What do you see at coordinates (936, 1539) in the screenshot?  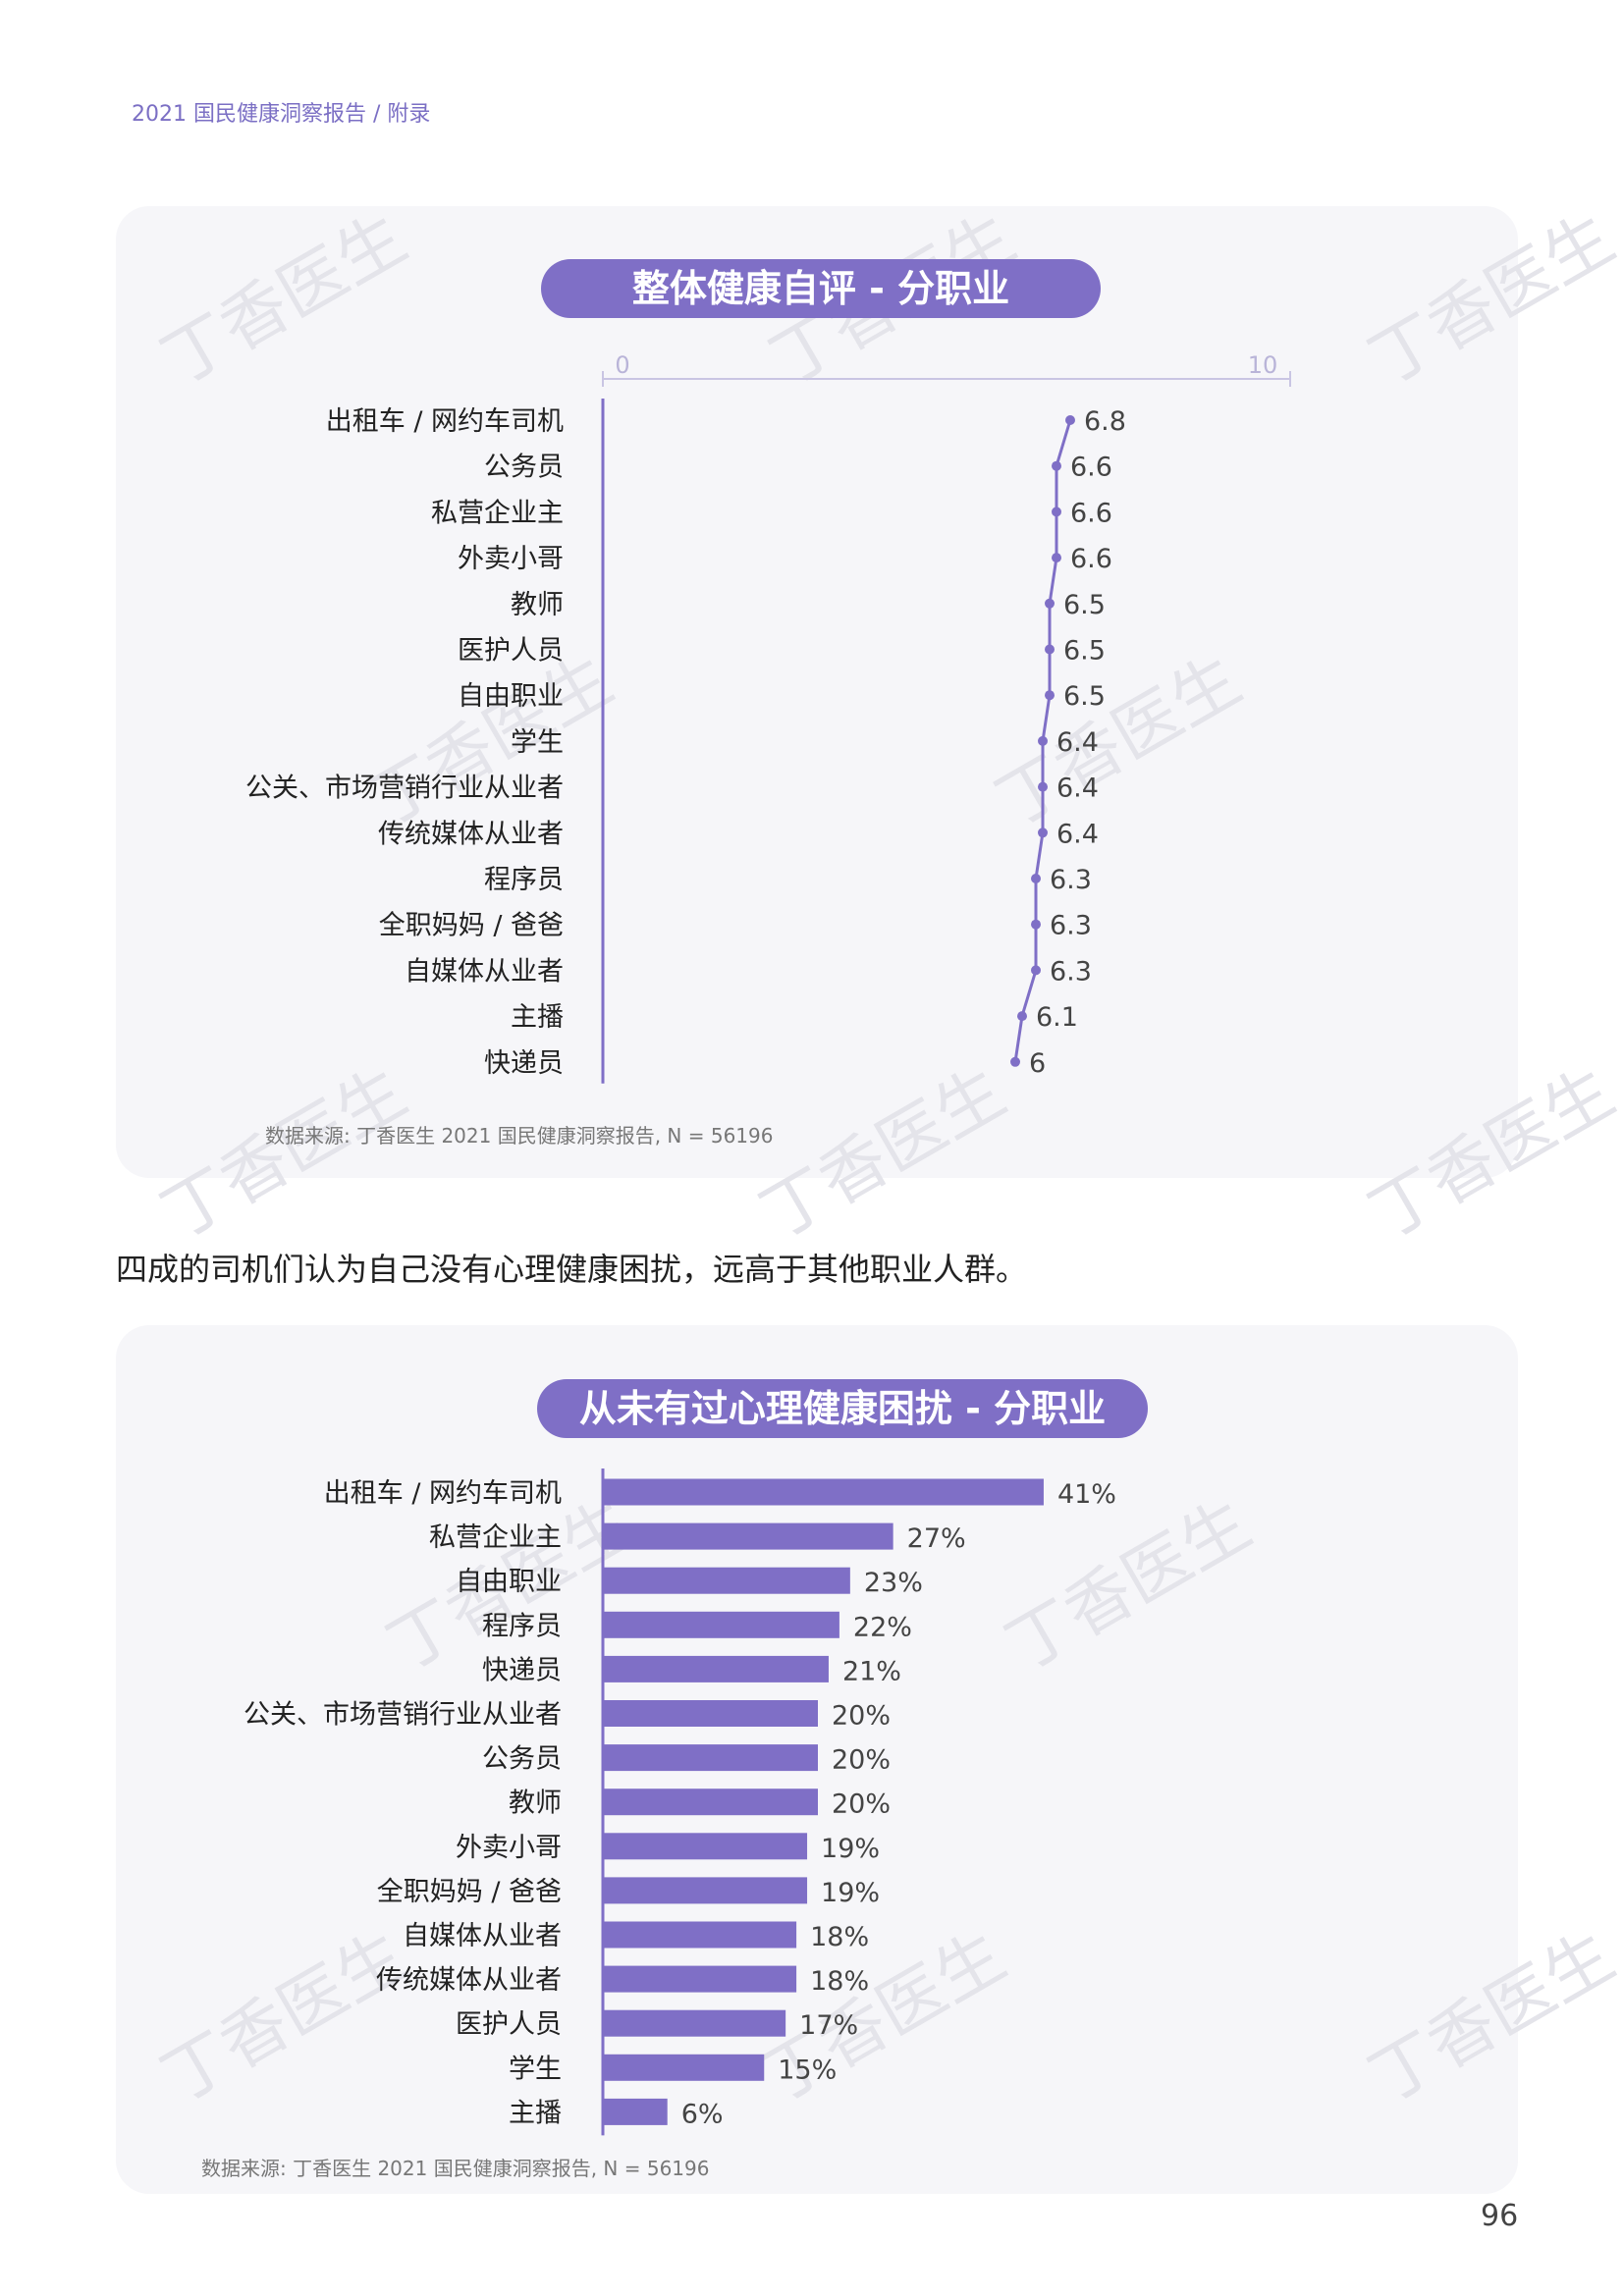 I see `data-label: 27%` at bounding box center [936, 1539].